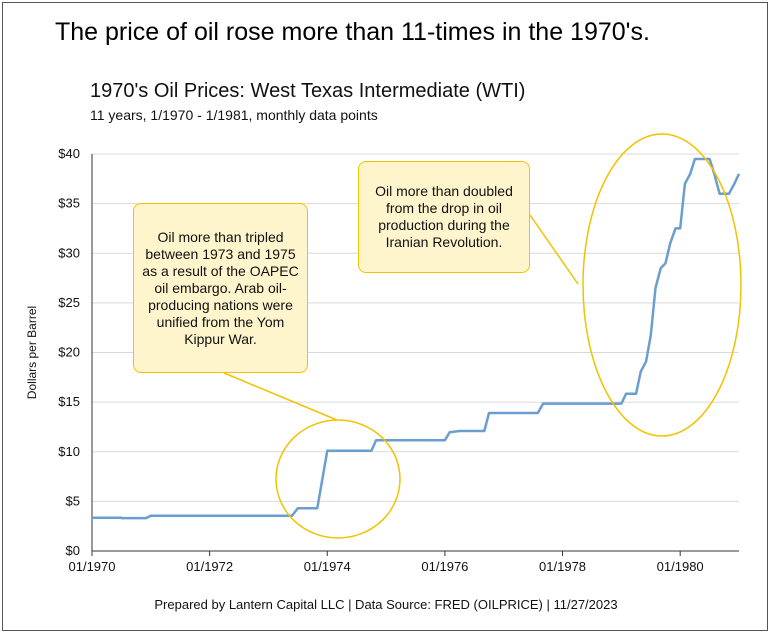 This screenshot has height=635, width=772. Describe the element at coordinates (32, 352) in the screenshot. I see `y-axis-label: Dollars per Barrel` at that location.